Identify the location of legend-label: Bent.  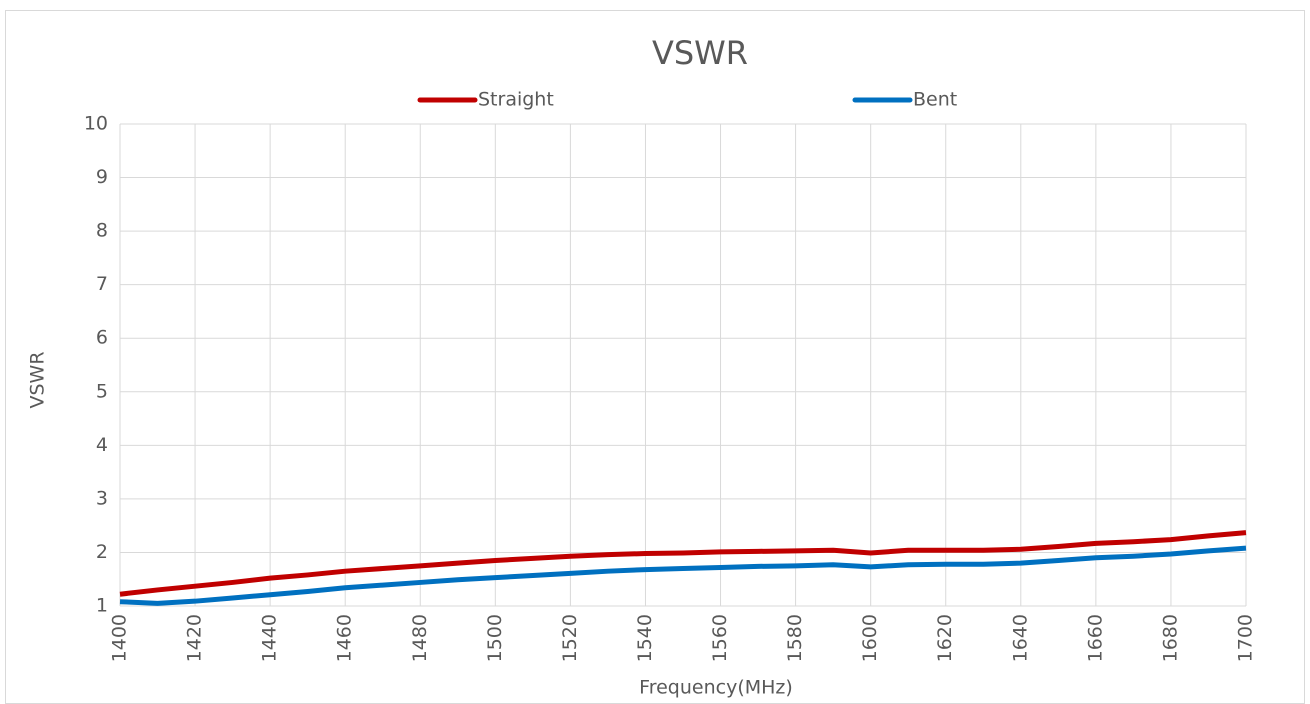
(935, 100).